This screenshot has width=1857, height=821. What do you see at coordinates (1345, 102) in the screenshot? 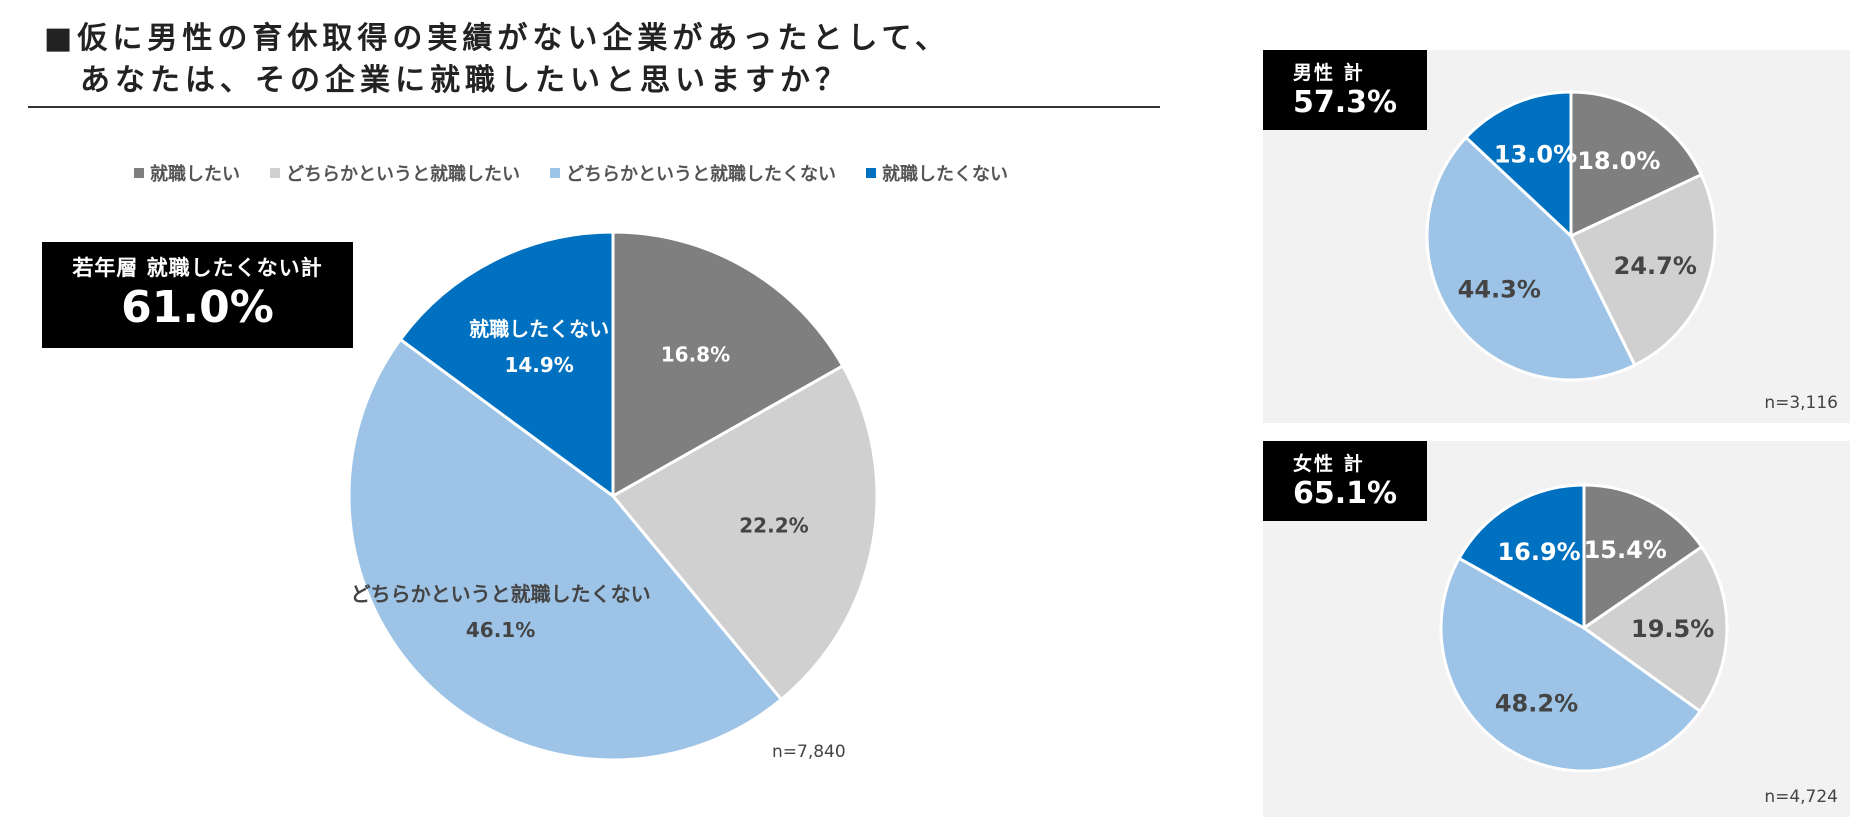
I see `male-value: 57.3%` at bounding box center [1345, 102].